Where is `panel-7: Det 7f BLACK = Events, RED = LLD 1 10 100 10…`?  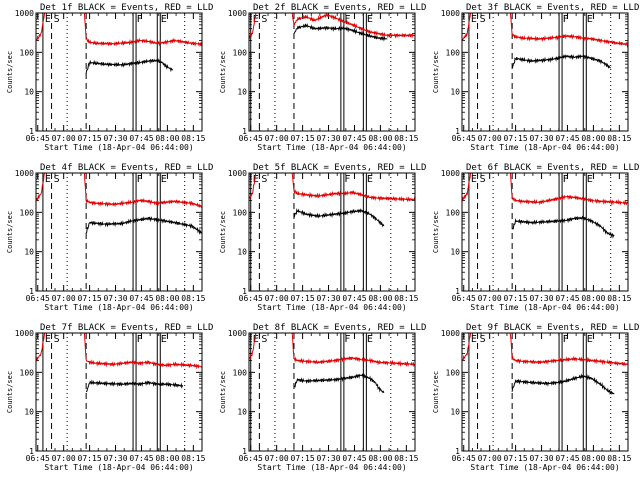
panel-7: Det 7f BLACK = Events, RED = LLD 1 10 100 10… is located at coordinates (109, 397).